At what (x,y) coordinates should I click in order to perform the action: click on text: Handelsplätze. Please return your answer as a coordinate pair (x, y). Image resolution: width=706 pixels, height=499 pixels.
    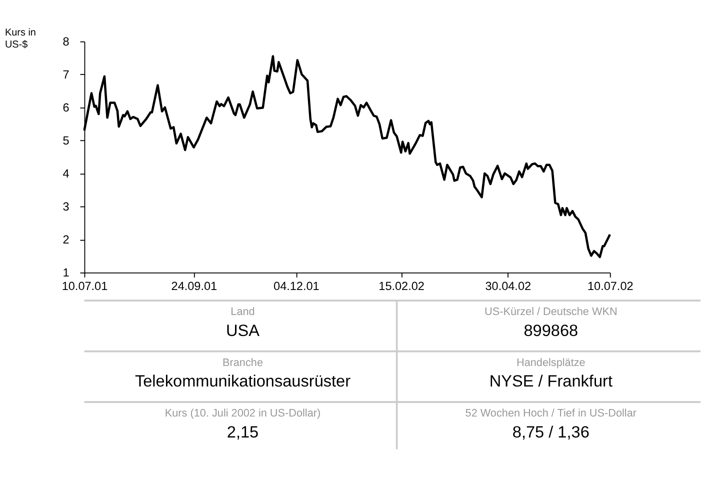
    Looking at the image, I should click on (551, 362).